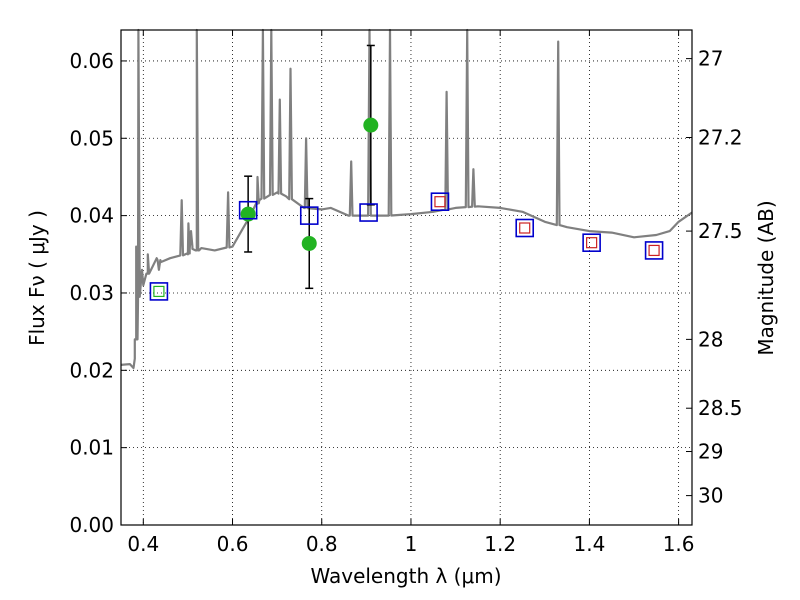 The image size is (800, 600). What do you see at coordinates (710, 452) in the screenshot?
I see `y2-tick-label: 29` at bounding box center [710, 452].